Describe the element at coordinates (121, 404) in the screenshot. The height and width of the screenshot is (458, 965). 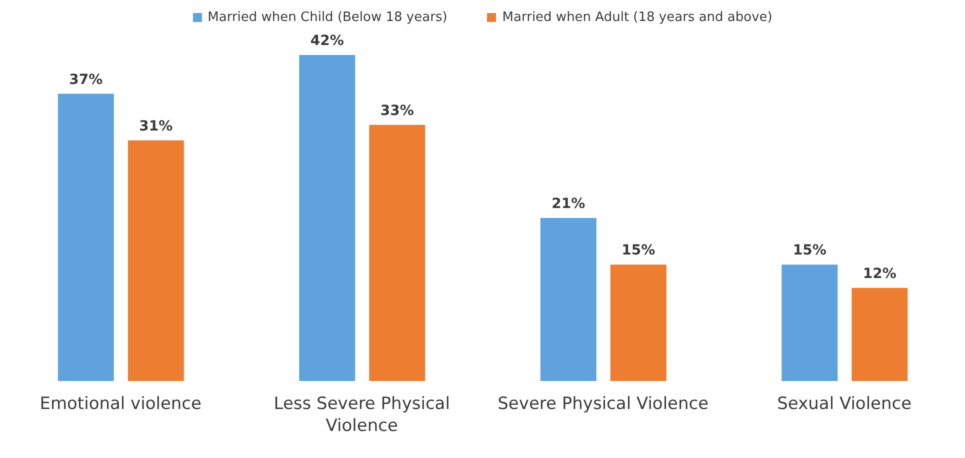
I see `x-tick-label: Emotional violence` at that location.